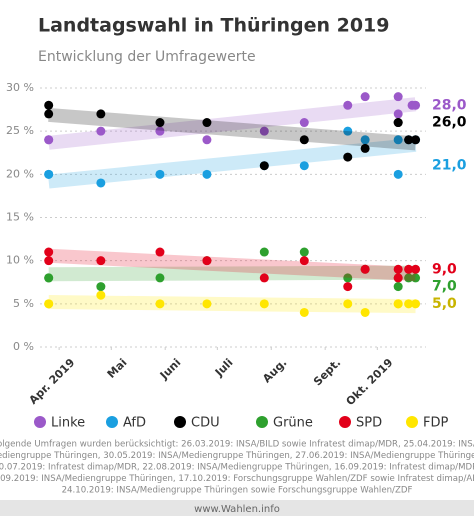  What do you see at coordinates (20, 87) in the screenshot?
I see `y-tick-label: 30 %` at bounding box center [20, 87].